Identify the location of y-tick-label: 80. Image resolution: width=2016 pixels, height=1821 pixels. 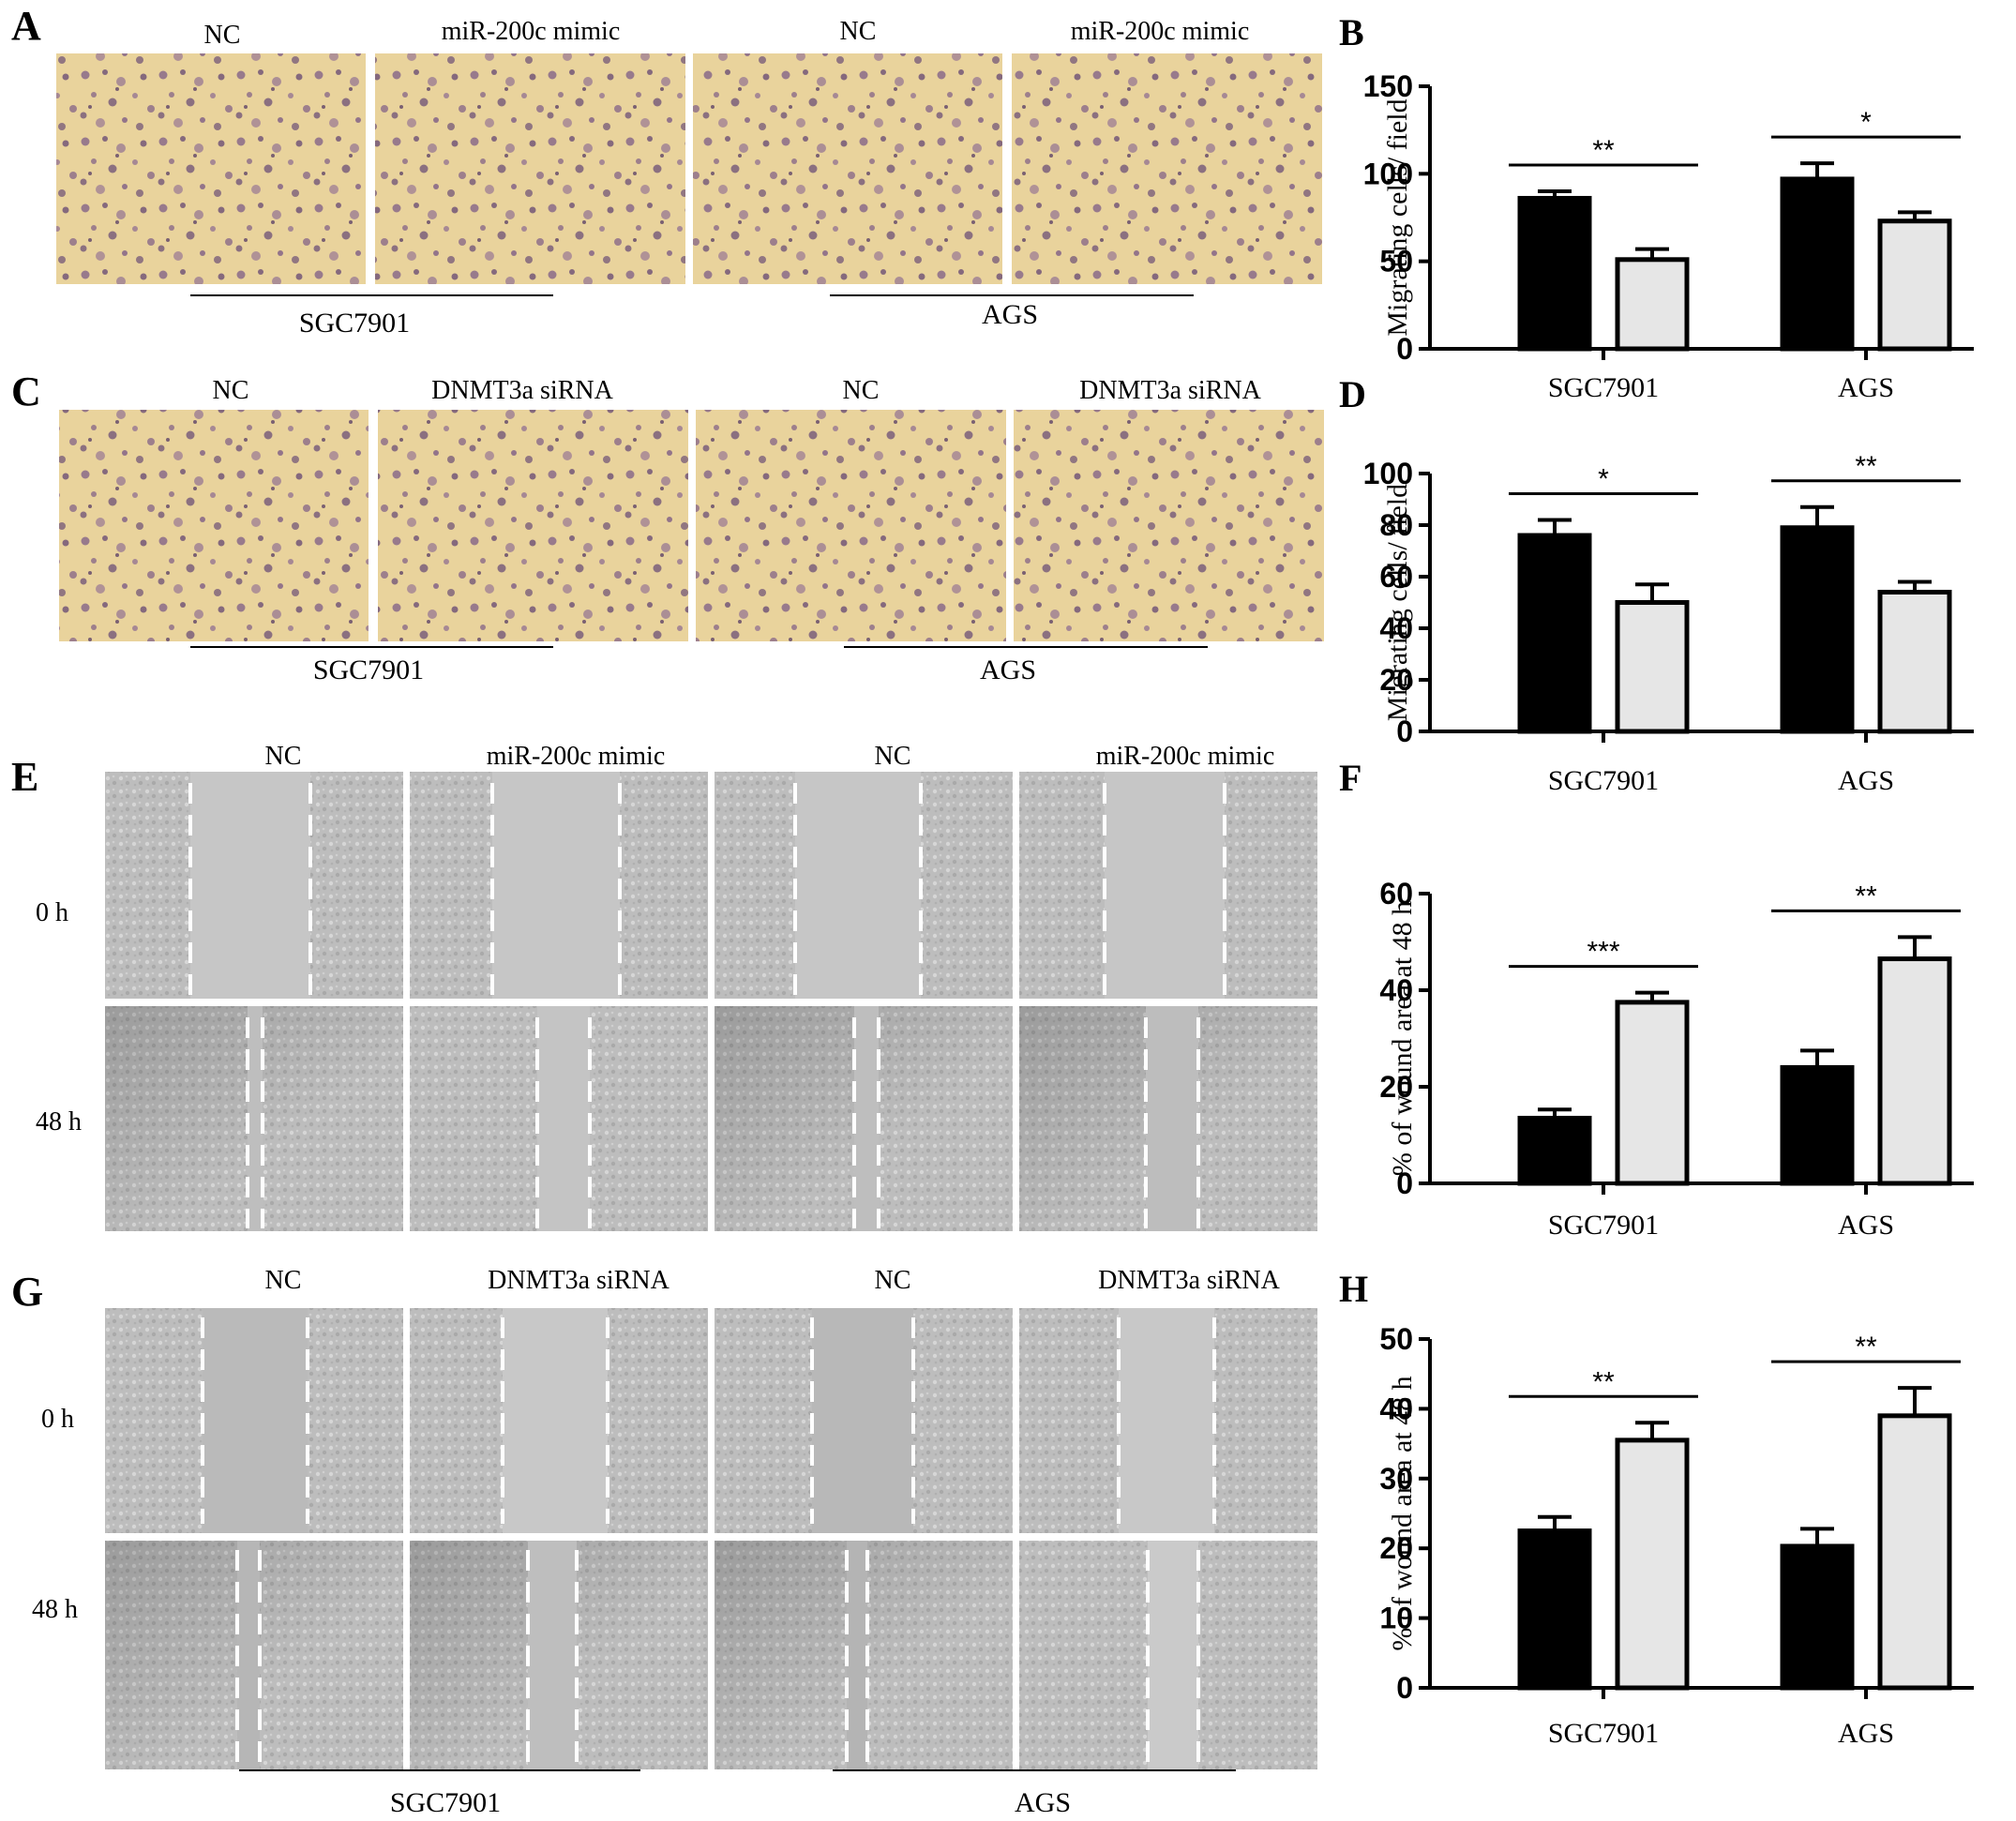
(1396, 525).